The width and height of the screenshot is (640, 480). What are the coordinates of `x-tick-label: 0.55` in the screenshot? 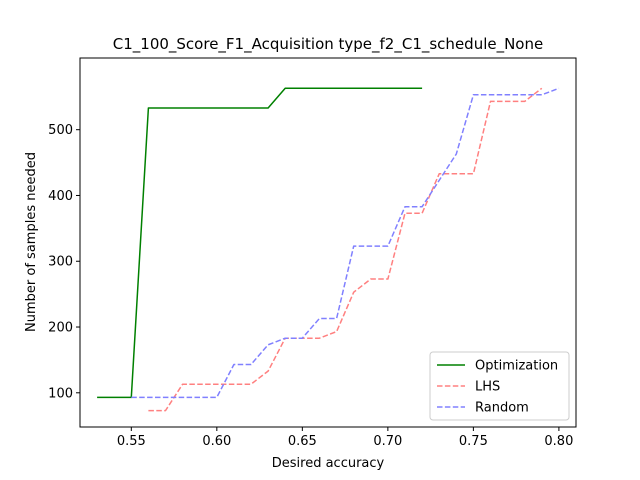 It's located at (131, 441).